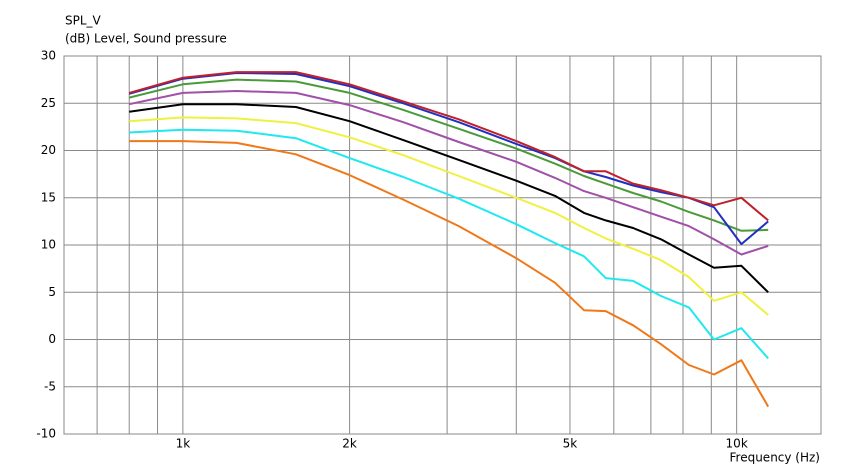  Describe the element at coordinates (349, 444) in the screenshot. I see `x-tick-label: 2k` at that location.